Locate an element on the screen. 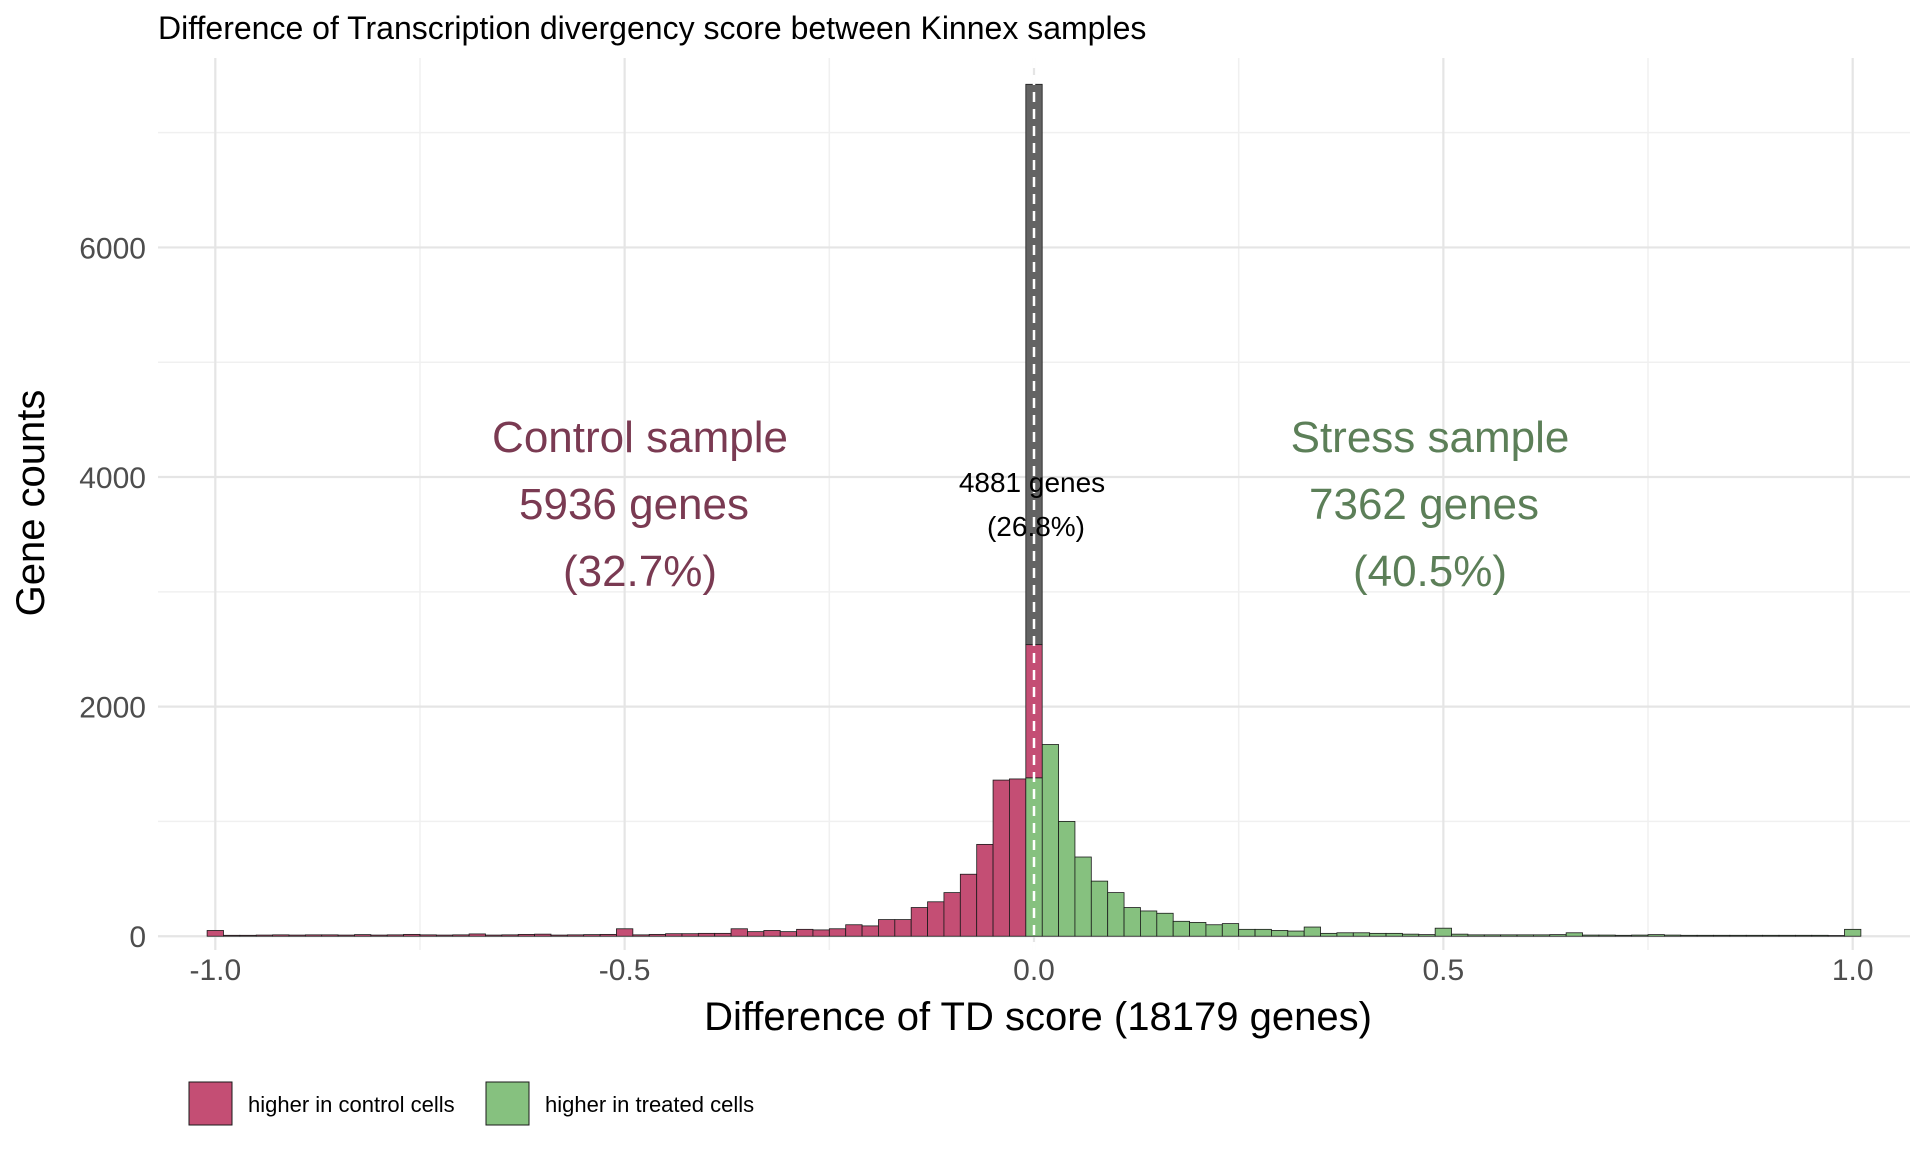 Image resolution: width=1920 pixels, height=1152 pixels. y-tick-label: 2000 is located at coordinates (112, 708).